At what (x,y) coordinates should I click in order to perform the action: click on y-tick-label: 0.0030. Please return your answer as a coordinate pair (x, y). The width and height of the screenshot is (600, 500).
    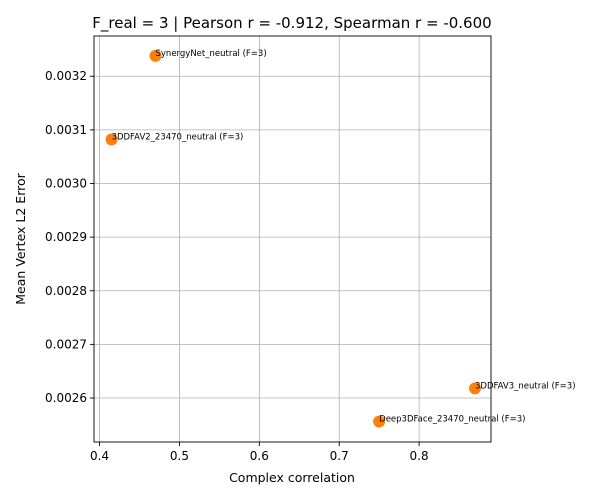
    Looking at the image, I should click on (66, 183).